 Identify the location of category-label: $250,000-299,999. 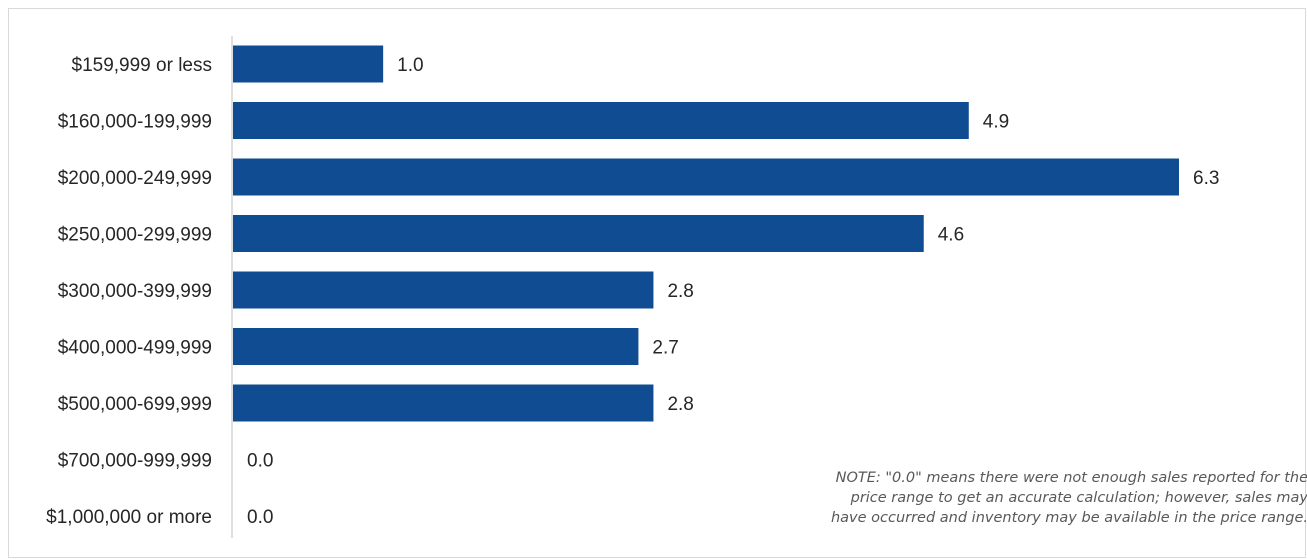
(135, 235).